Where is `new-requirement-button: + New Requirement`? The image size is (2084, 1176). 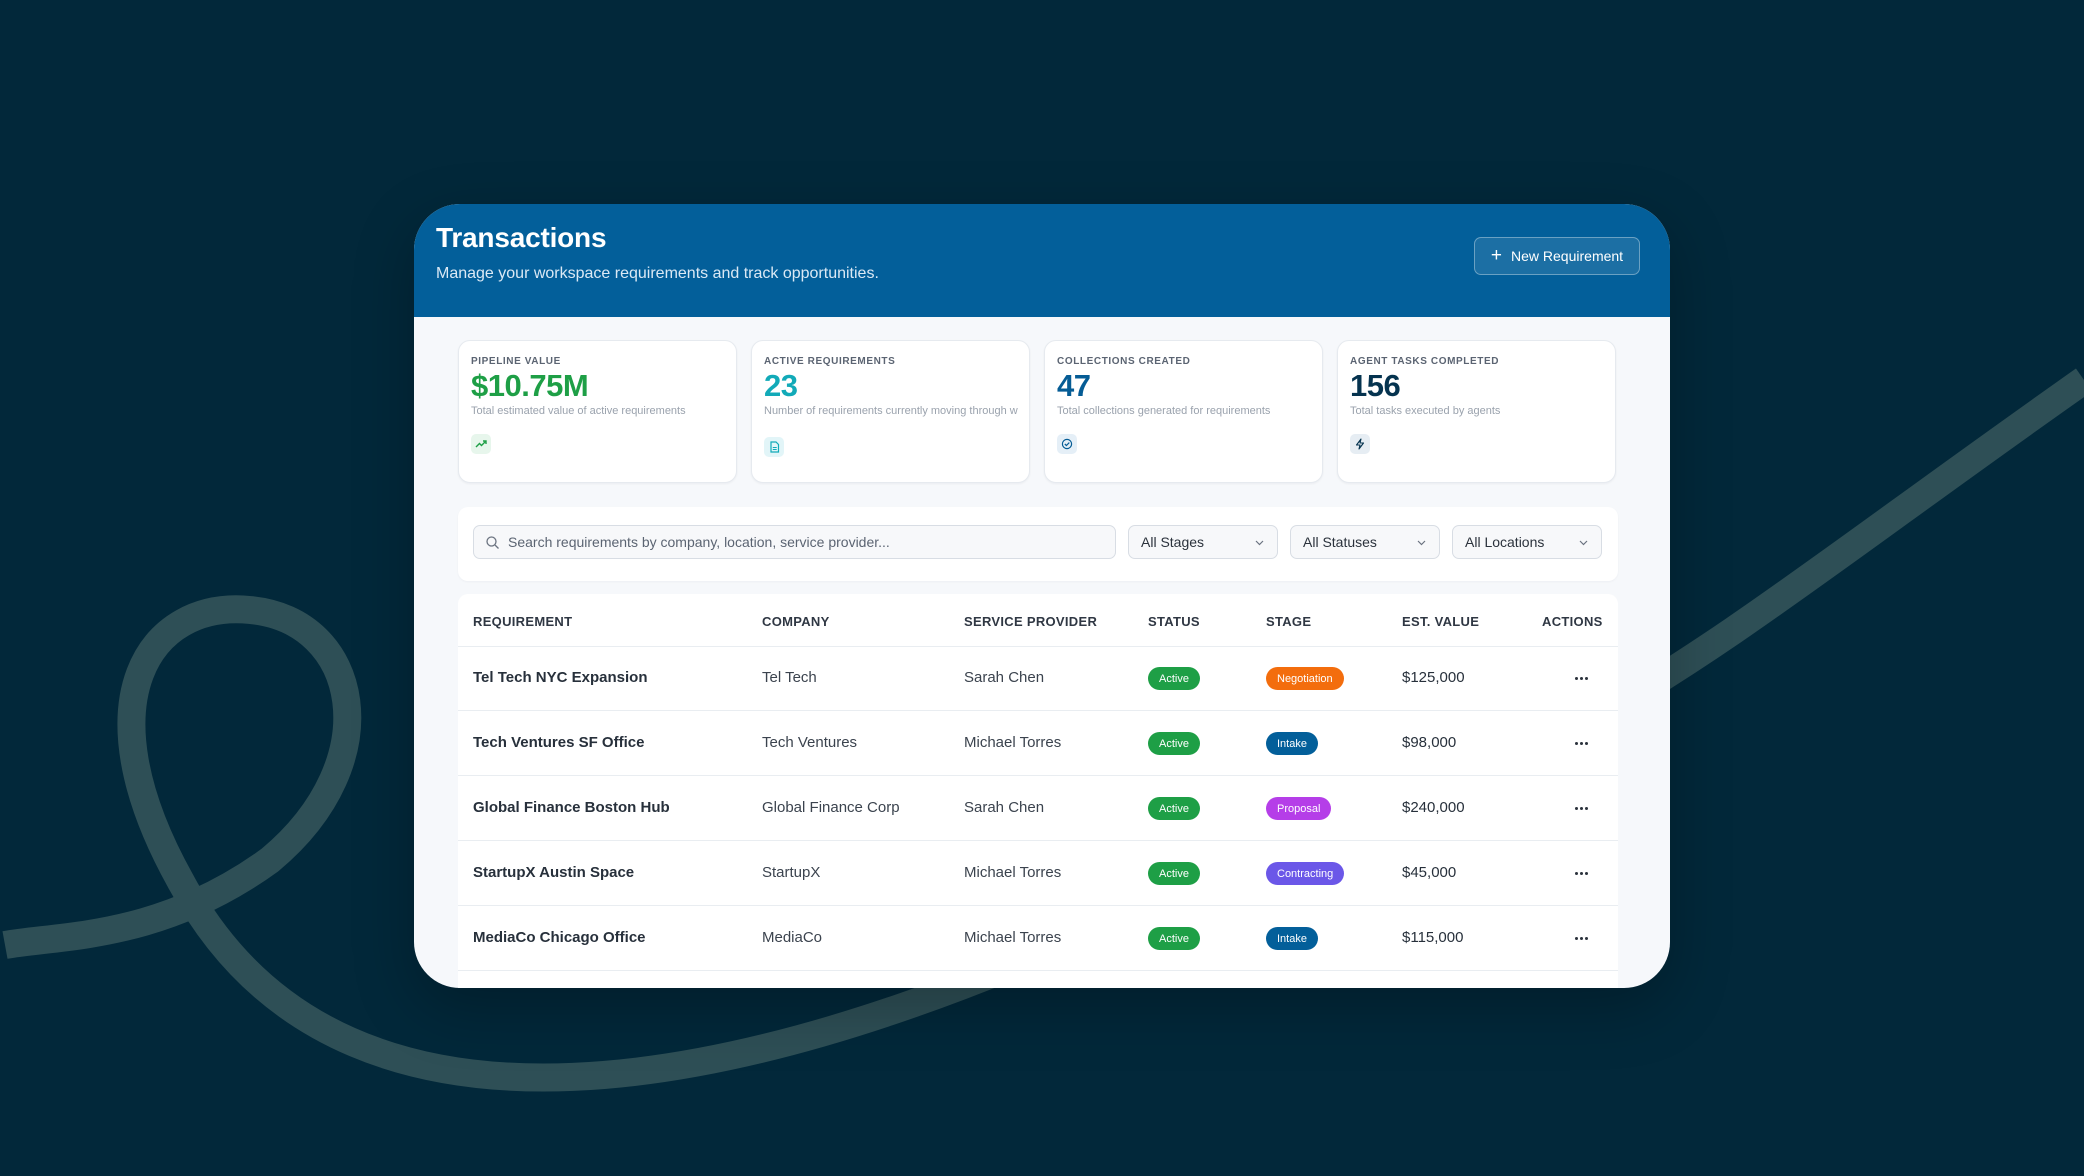 new-requirement-button: + New Requirement is located at coordinates (1557, 256).